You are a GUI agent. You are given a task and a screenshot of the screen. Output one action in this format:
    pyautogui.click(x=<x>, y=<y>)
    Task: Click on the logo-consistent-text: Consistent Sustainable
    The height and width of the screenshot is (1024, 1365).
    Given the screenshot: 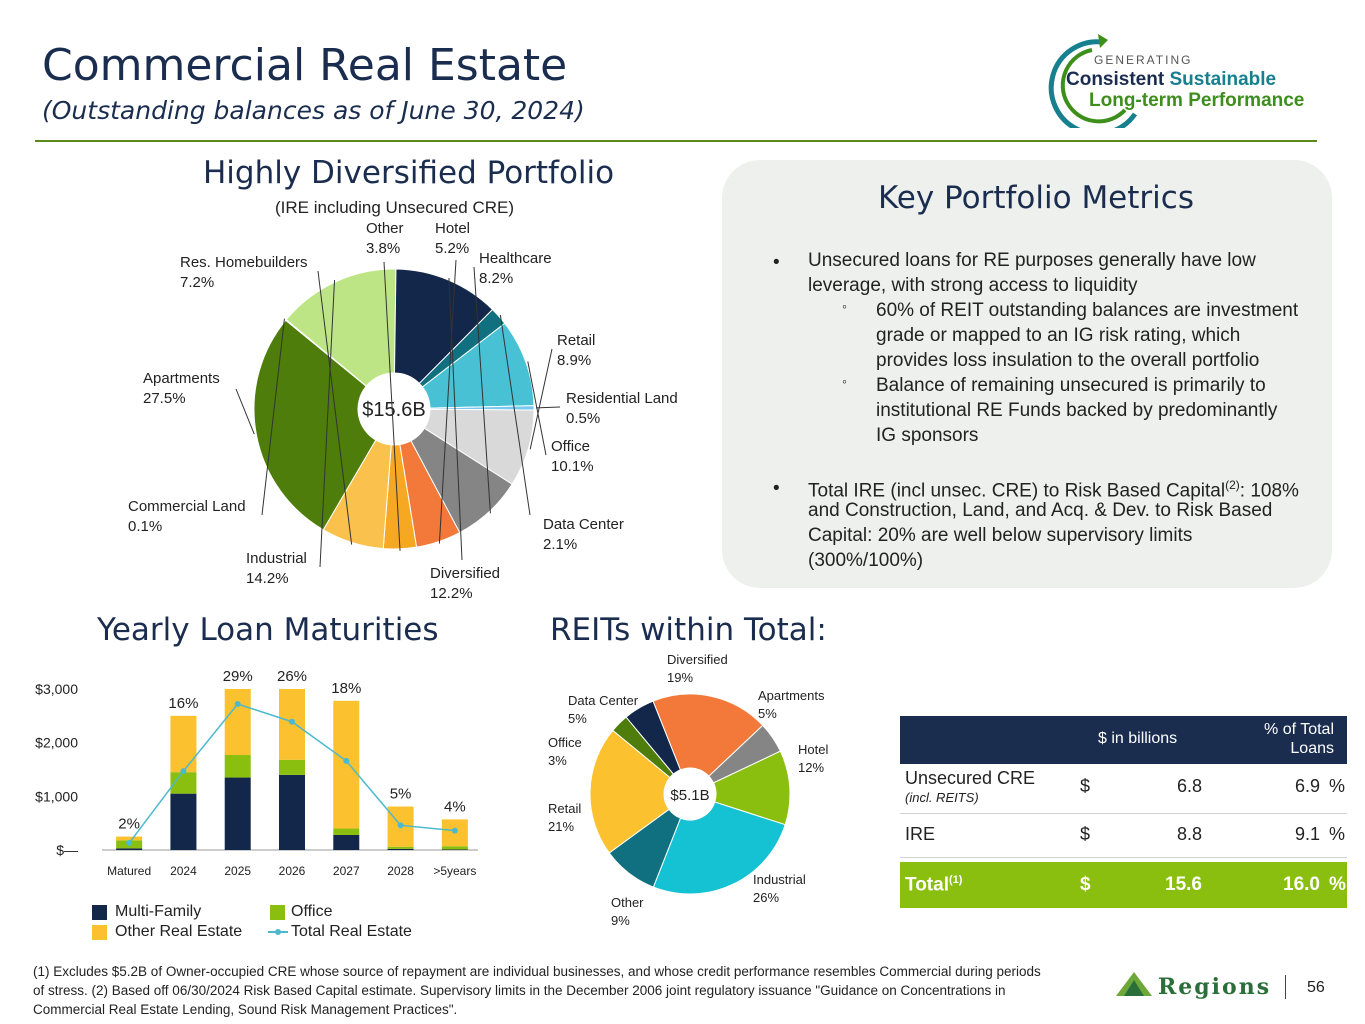 What is the action you would take?
    pyautogui.click(x=1171, y=80)
    